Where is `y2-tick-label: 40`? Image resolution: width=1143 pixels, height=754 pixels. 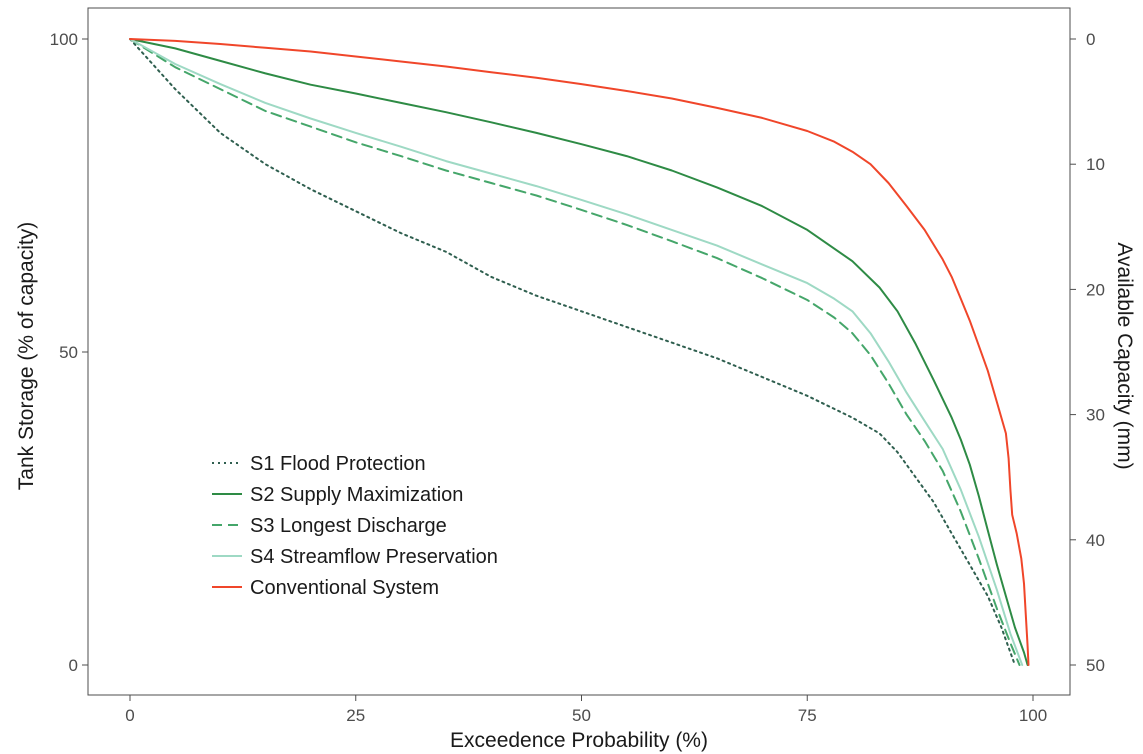 y2-tick-label: 40 is located at coordinates (1095, 540).